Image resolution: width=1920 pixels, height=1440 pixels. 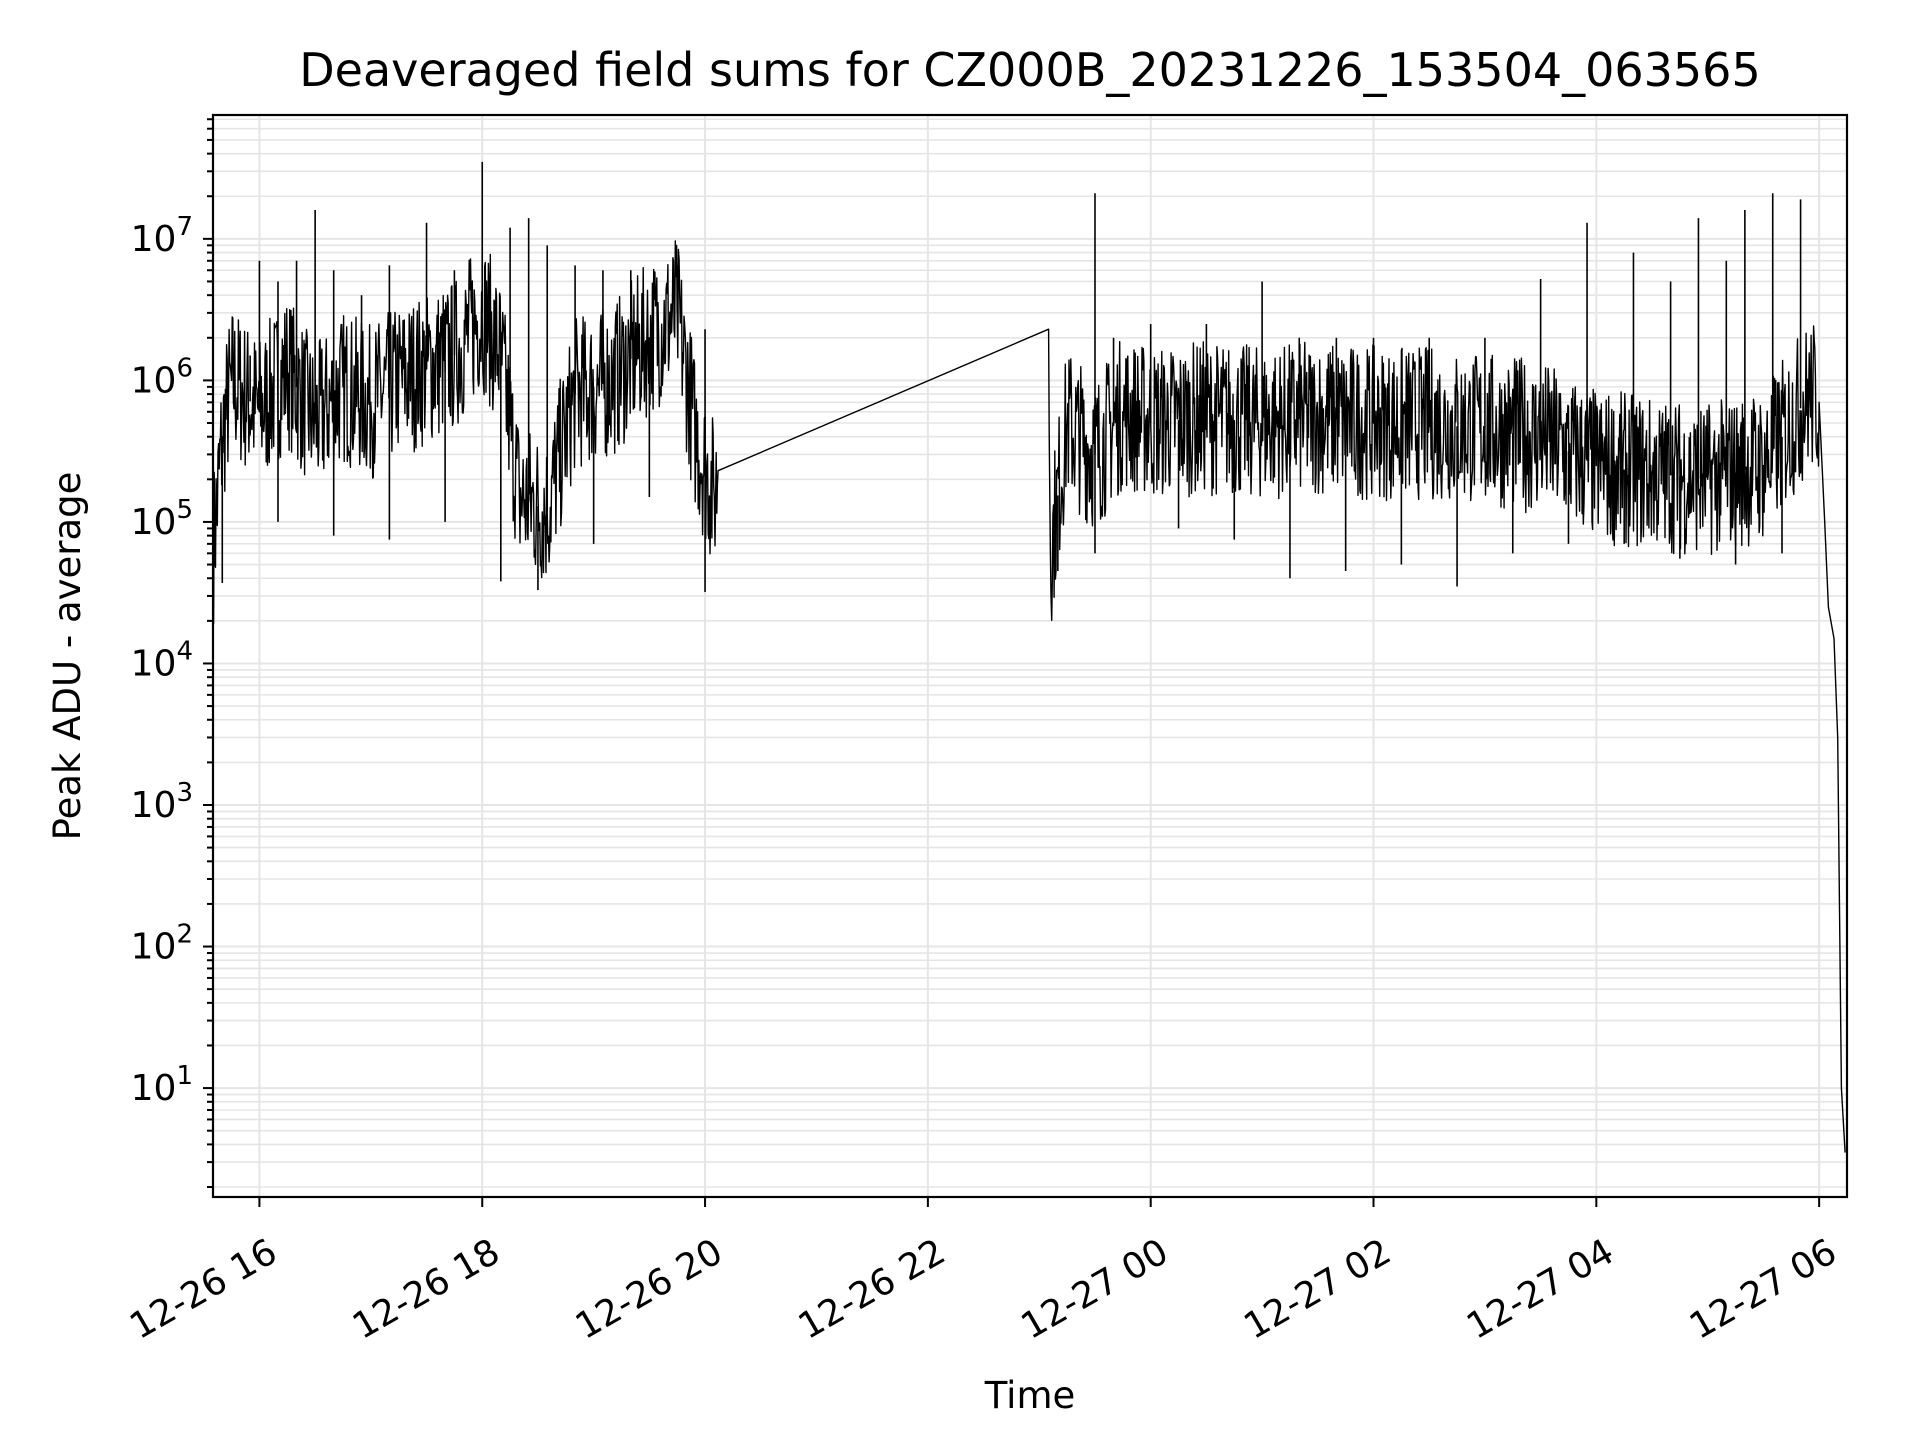 I want to click on x-tick-label: 12-27 04, so click(x=1540, y=1289).